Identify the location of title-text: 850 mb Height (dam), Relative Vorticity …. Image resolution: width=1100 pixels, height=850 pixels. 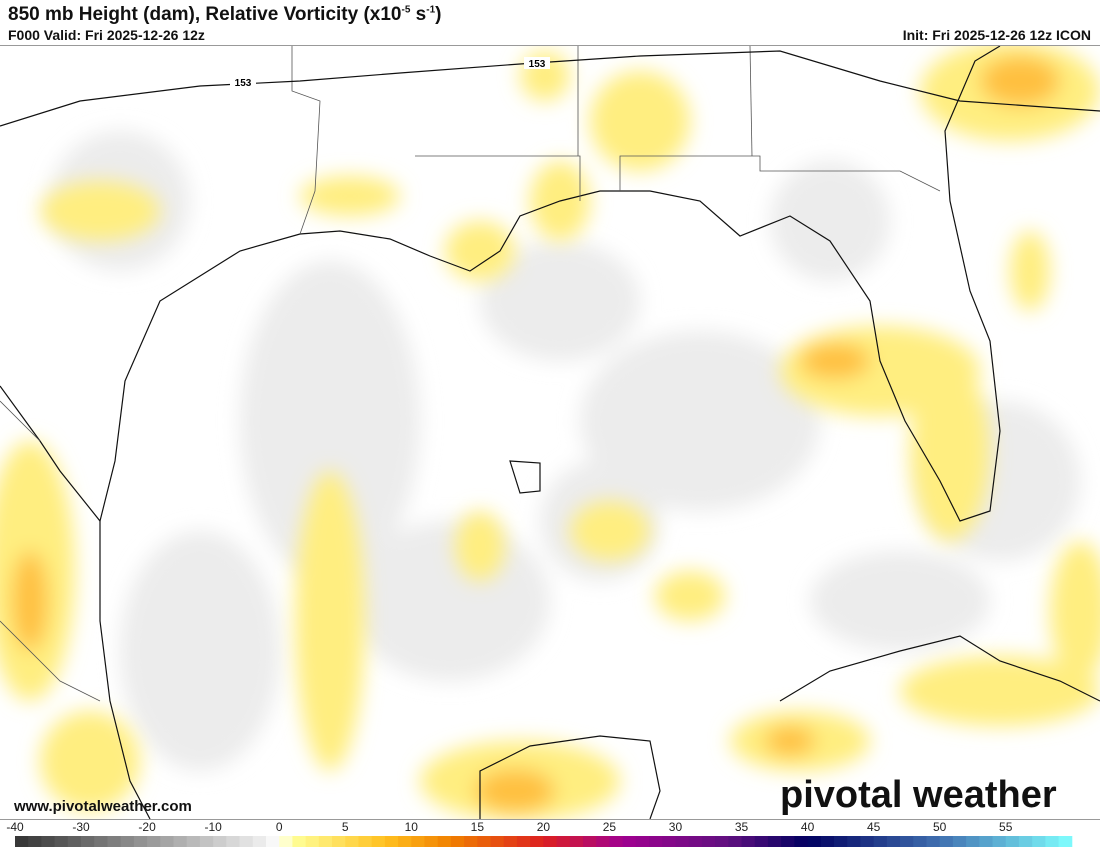
(205, 14).